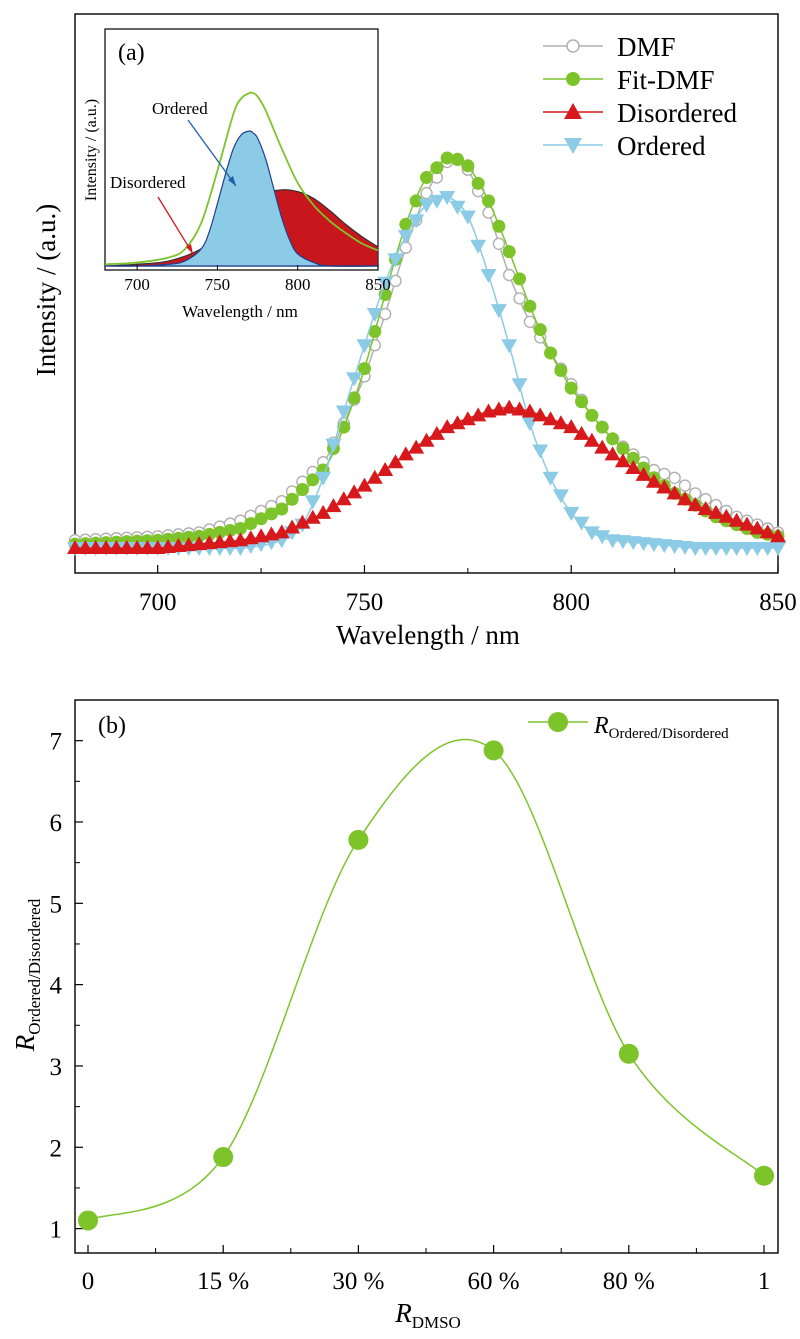 This screenshot has height=1339, width=800. Describe the element at coordinates (661, 727) in the screenshot. I see `legend-label-r: ROrdered/Disordered` at that location.